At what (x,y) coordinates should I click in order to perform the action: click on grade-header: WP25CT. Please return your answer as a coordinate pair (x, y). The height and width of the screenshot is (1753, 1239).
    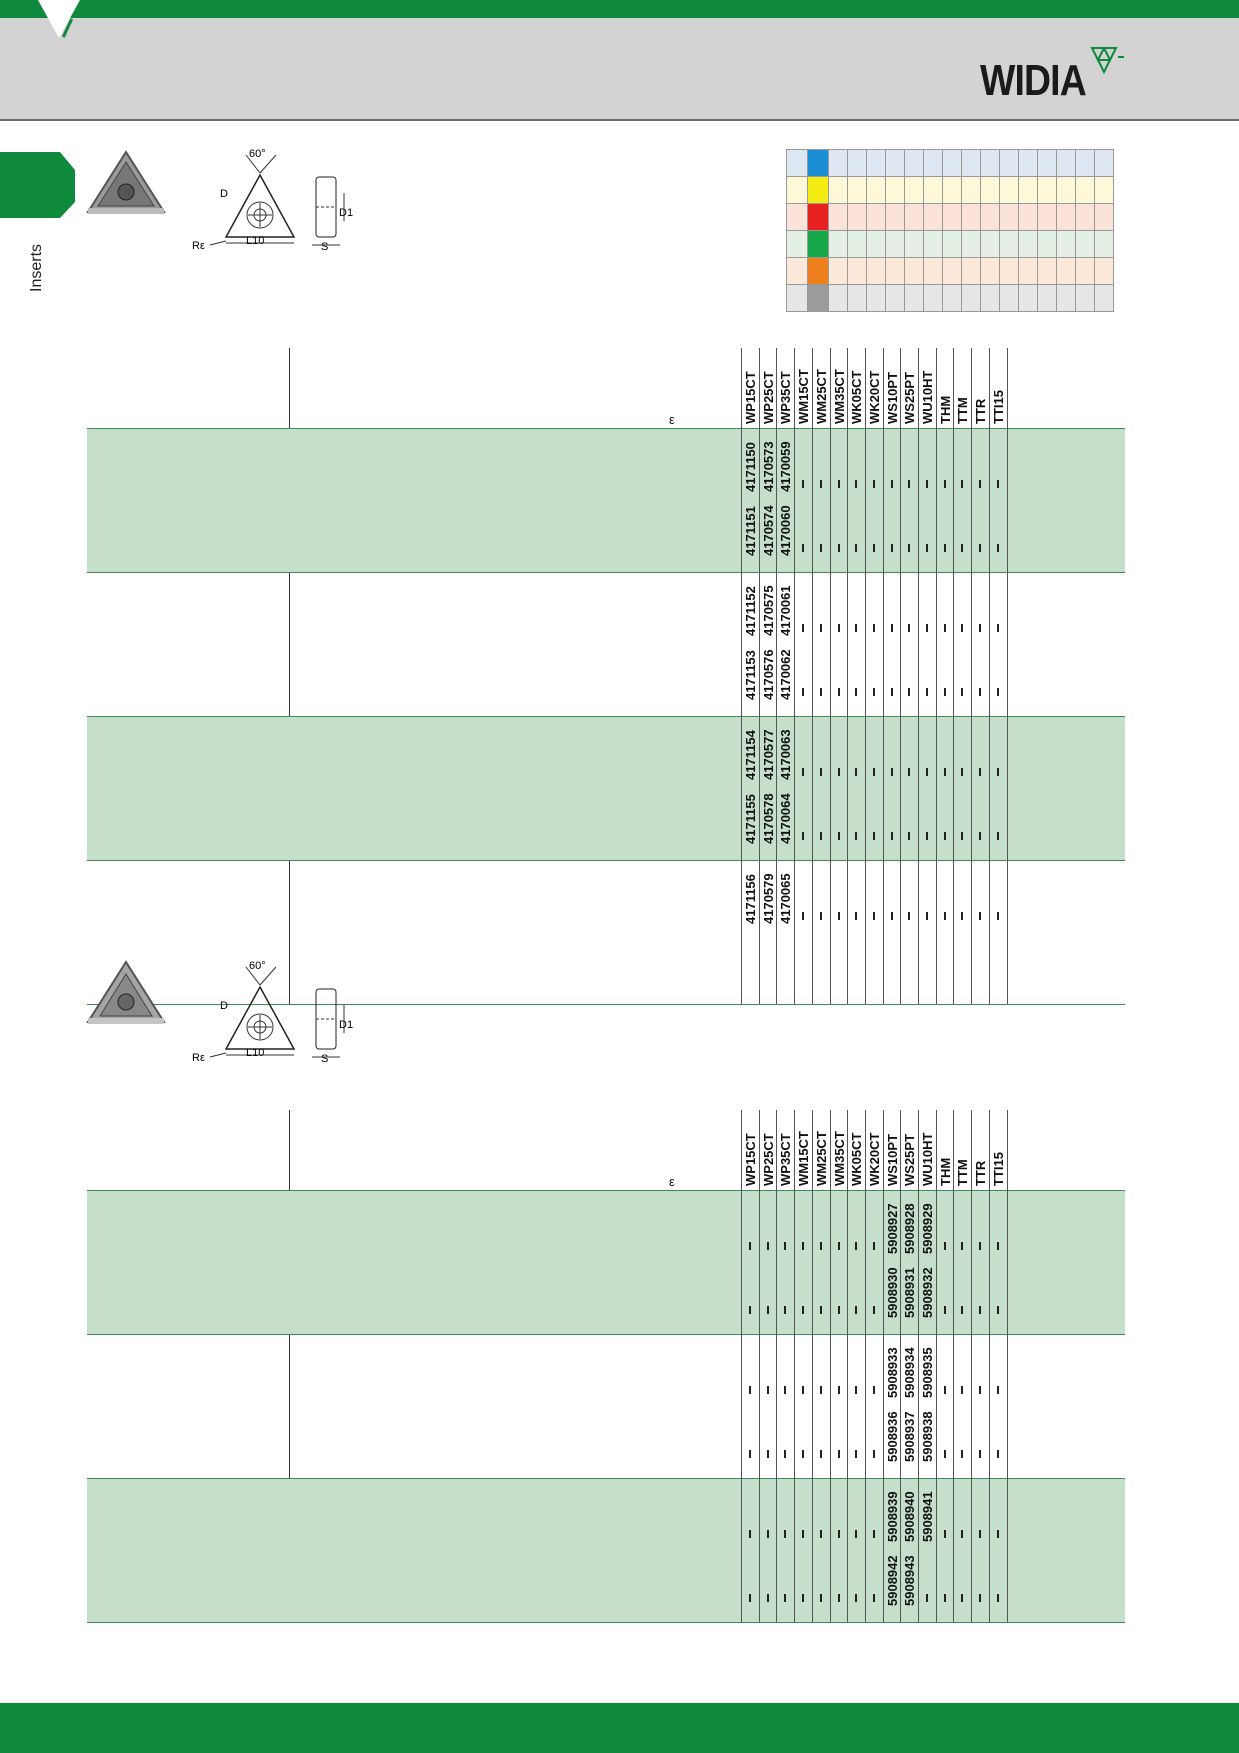
    Looking at the image, I should click on (768, 397).